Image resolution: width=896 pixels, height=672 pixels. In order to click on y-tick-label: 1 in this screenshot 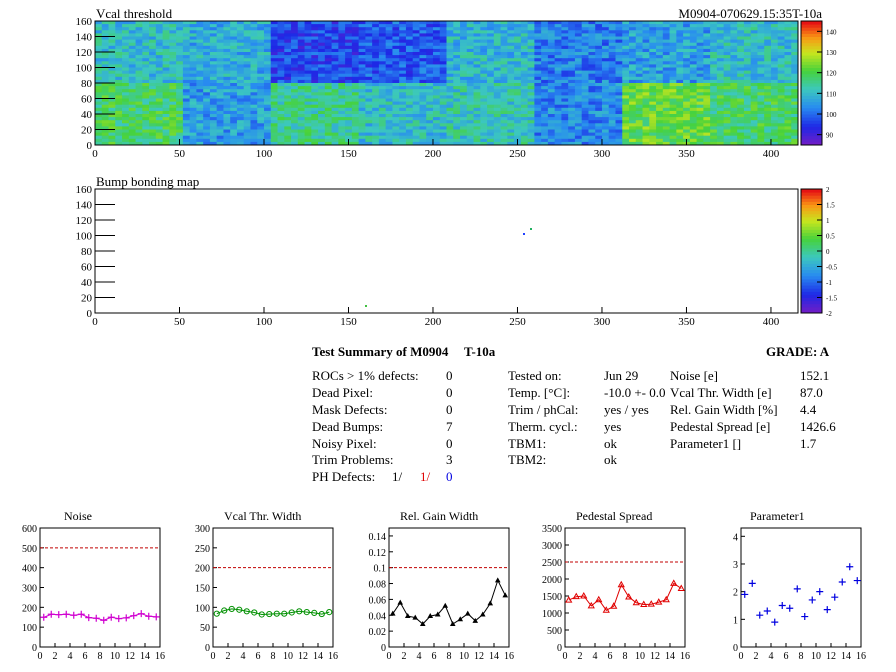, I will do `click(735, 620)`.